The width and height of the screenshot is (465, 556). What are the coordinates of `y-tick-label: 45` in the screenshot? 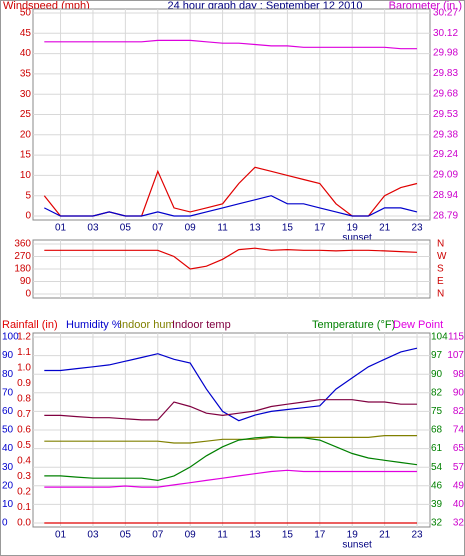 It's located at (26, 33).